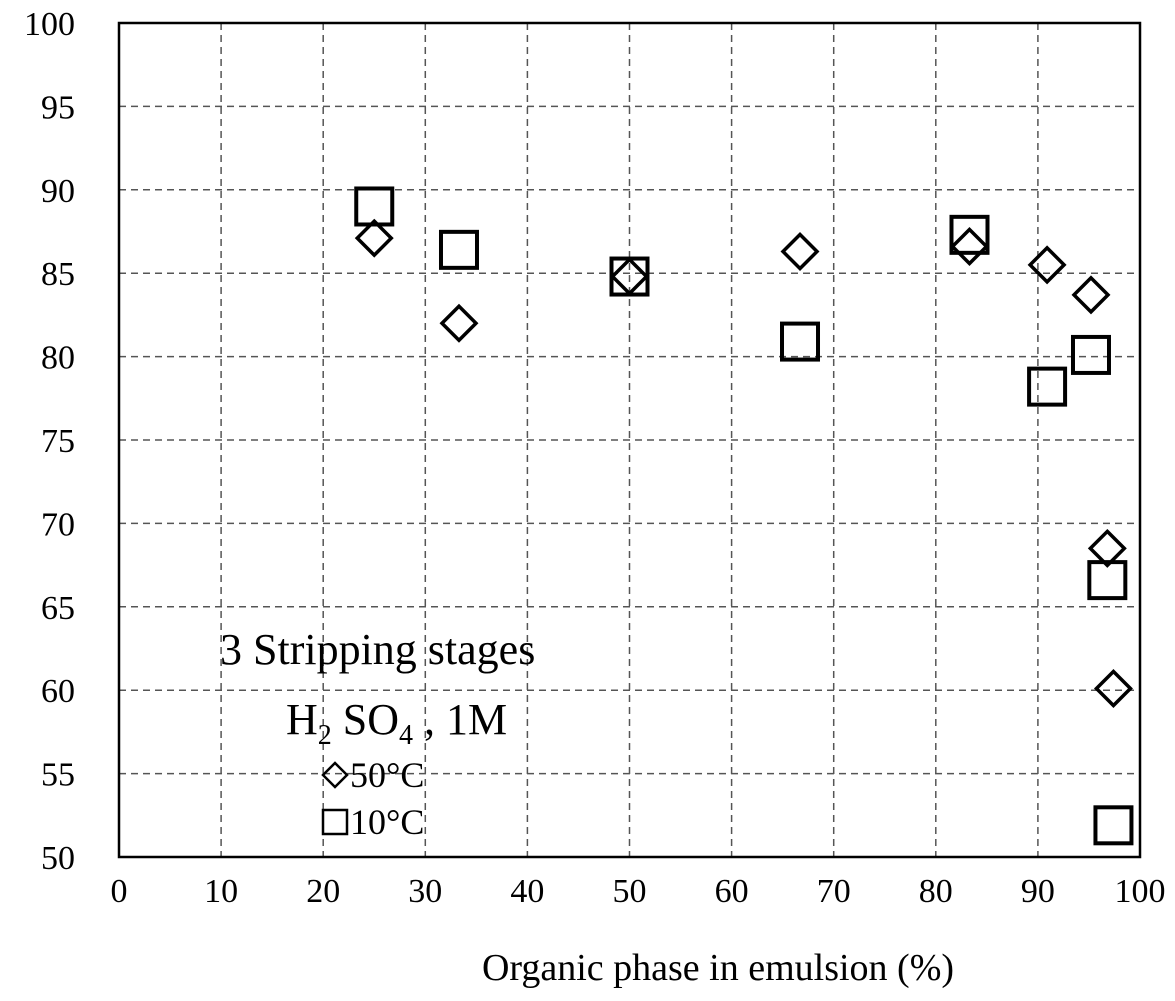 The height and width of the screenshot is (1001, 1175). Describe the element at coordinates (387, 822) in the screenshot. I see `legend-label-10c: 10°C` at that location.